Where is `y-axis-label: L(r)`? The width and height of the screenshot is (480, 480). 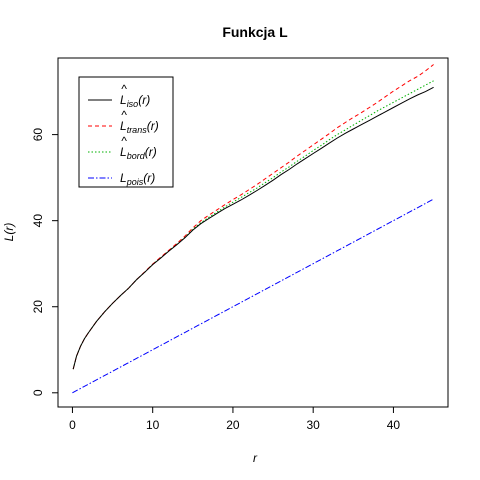 y-axis-label: L(r) is located at coordinates (9, 232).